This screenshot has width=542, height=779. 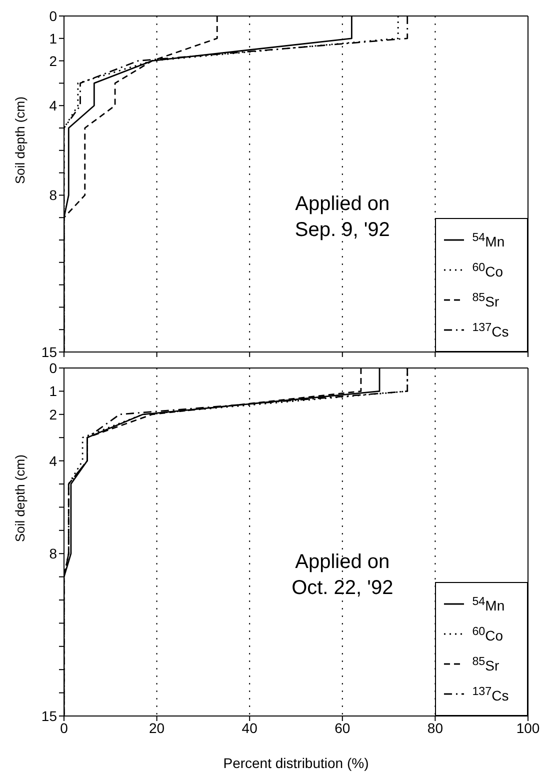 I want to click on x-tick-label: 80, so click(x=435, y=728).